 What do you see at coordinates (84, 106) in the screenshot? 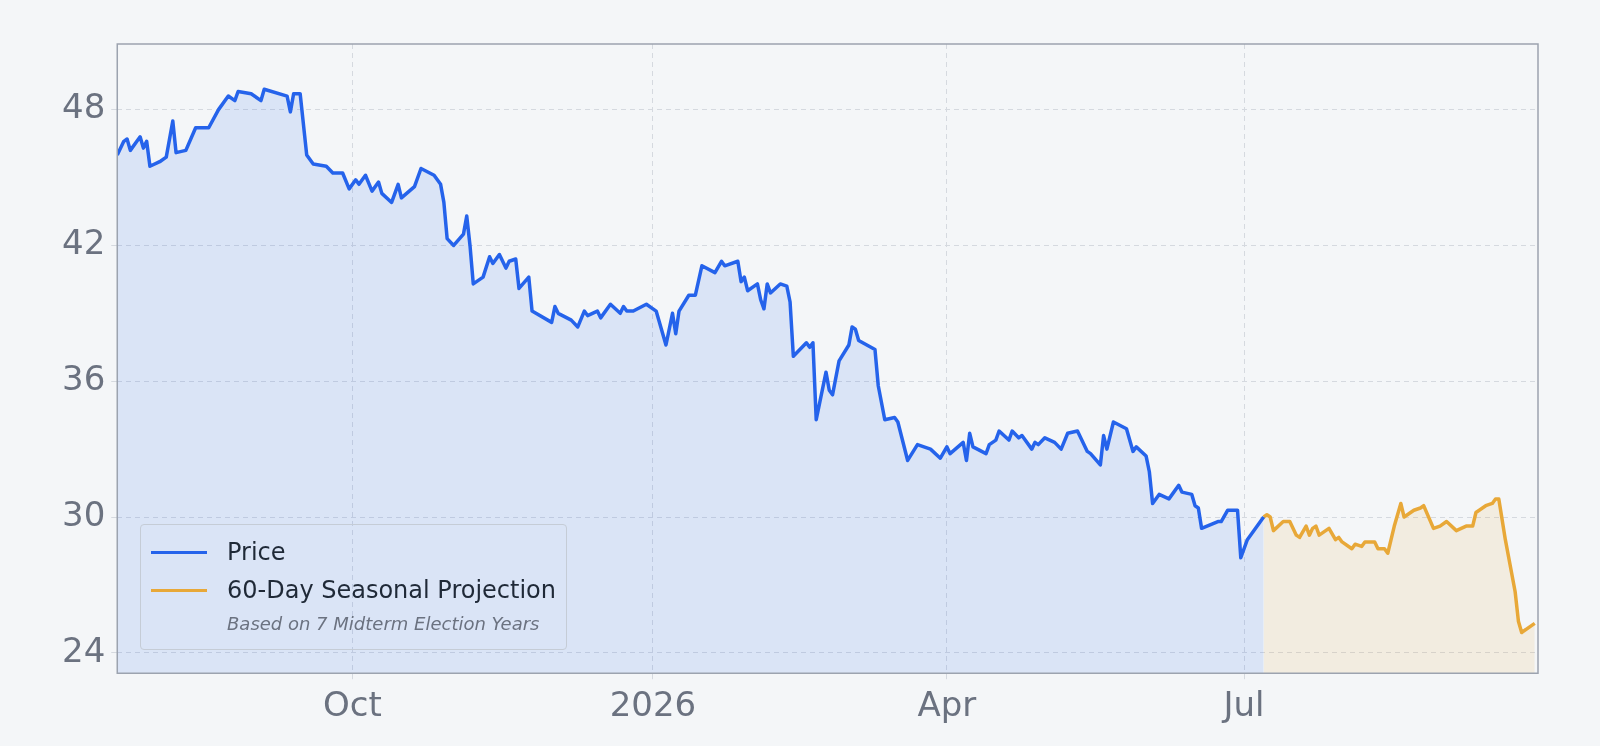
I see `y-tick-label: 48` at bounding box center [84, 106].